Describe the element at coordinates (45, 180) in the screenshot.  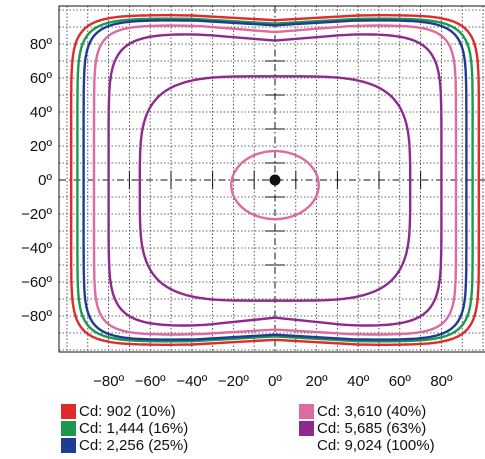
I see `y-tick-label: 0º` at that location.